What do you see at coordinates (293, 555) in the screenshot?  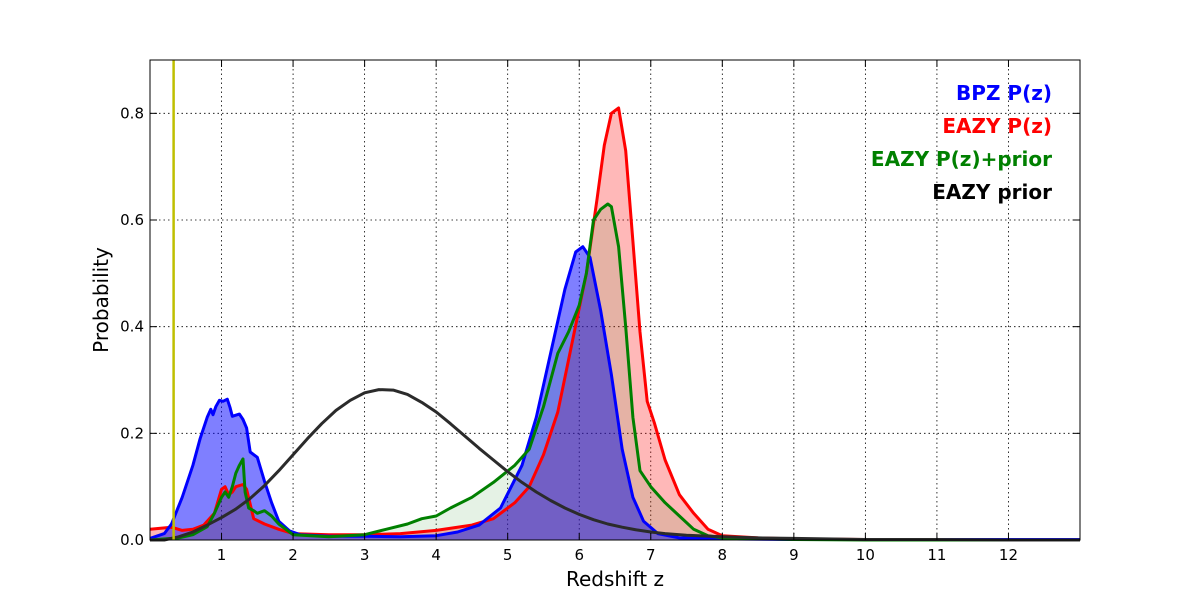 I see `x-tick-label: 2` at bounding box center [293, 555].